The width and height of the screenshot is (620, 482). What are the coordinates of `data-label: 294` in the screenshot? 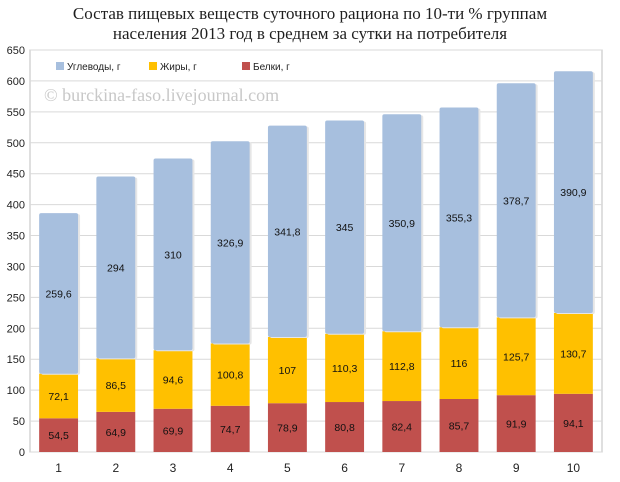 It's located at (116, 268).